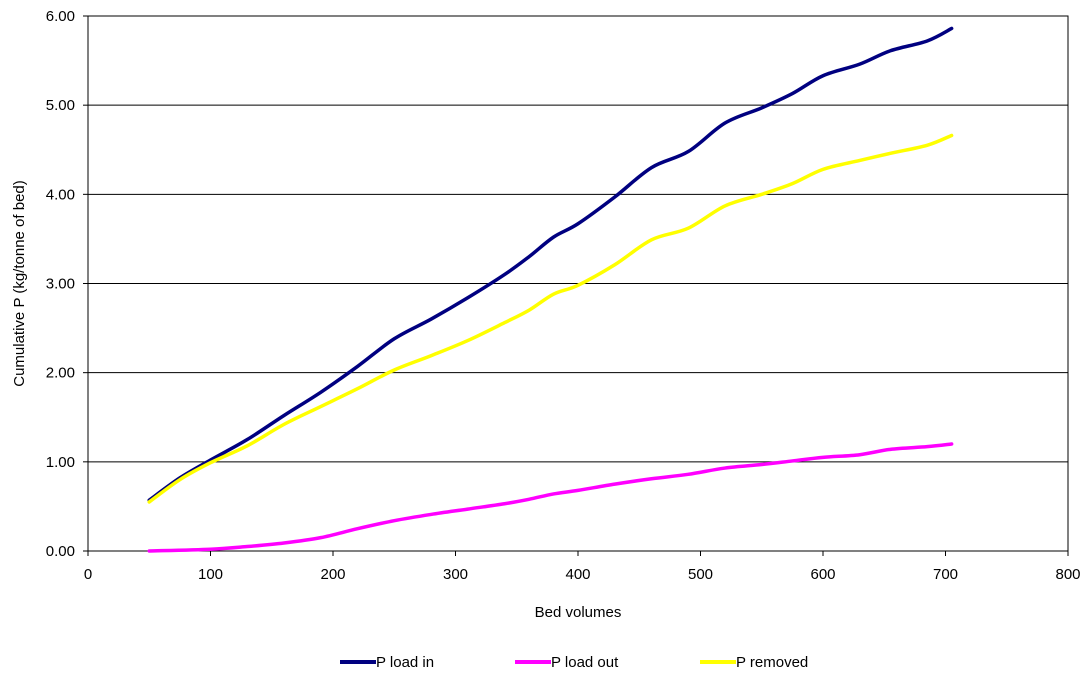 The width and height of the screenshot is (1091, 677). I want to click on y-axis-title: Cumulative P (kg/tonne of bed), so click(19, 283).